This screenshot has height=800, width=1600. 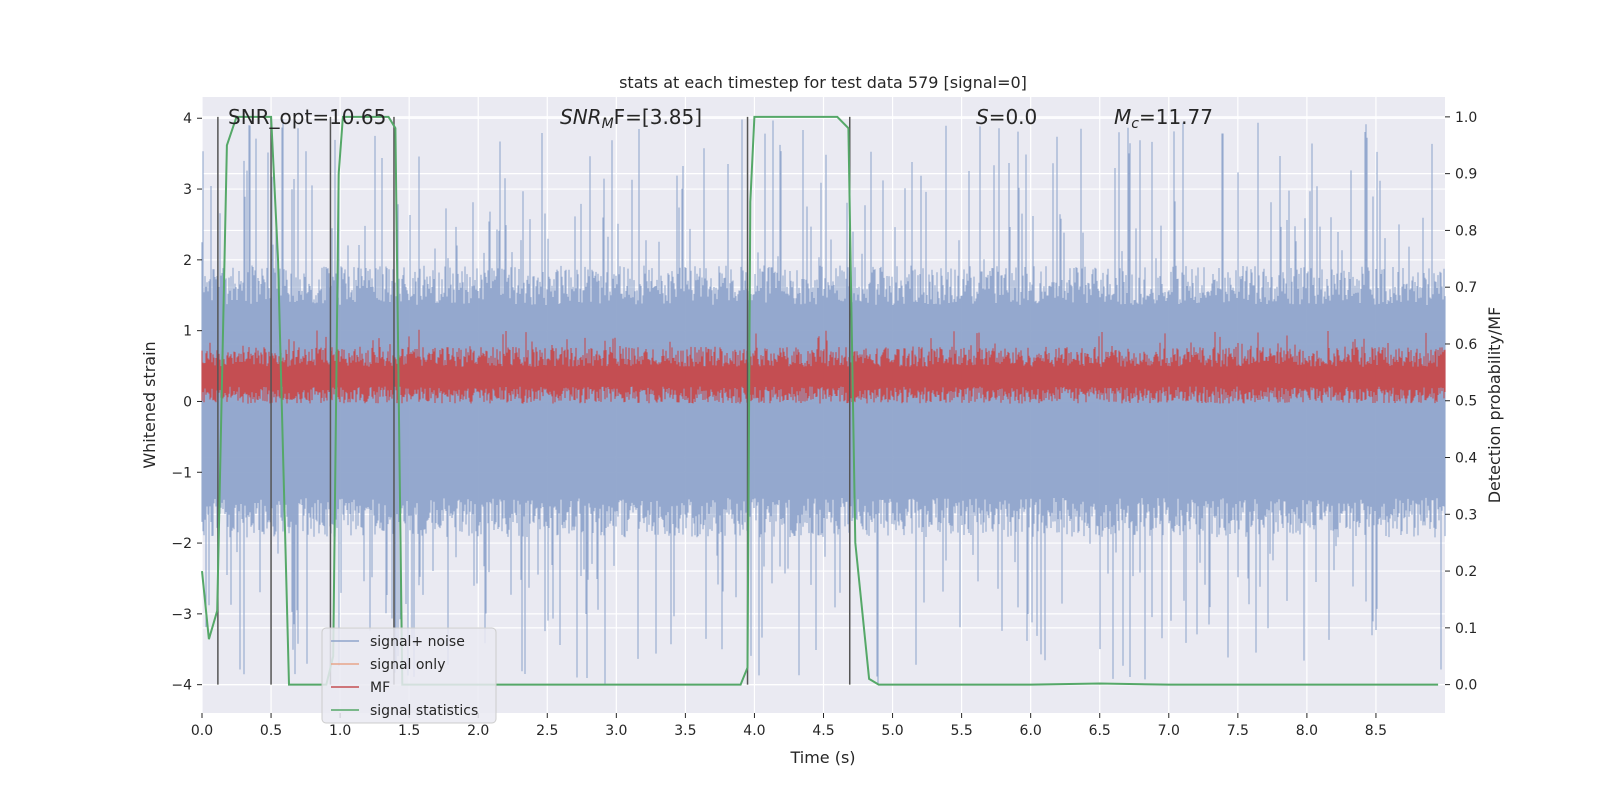 What do you see at coordinates (271, 731) in the screenshot?
I see `x-tick-label-1: 0.5` at bounding box center [271, 731].